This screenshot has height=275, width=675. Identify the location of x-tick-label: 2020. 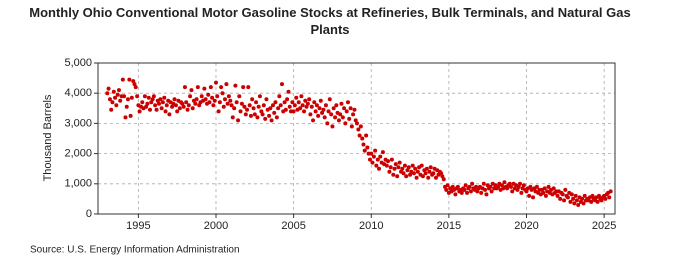
(526, 226).